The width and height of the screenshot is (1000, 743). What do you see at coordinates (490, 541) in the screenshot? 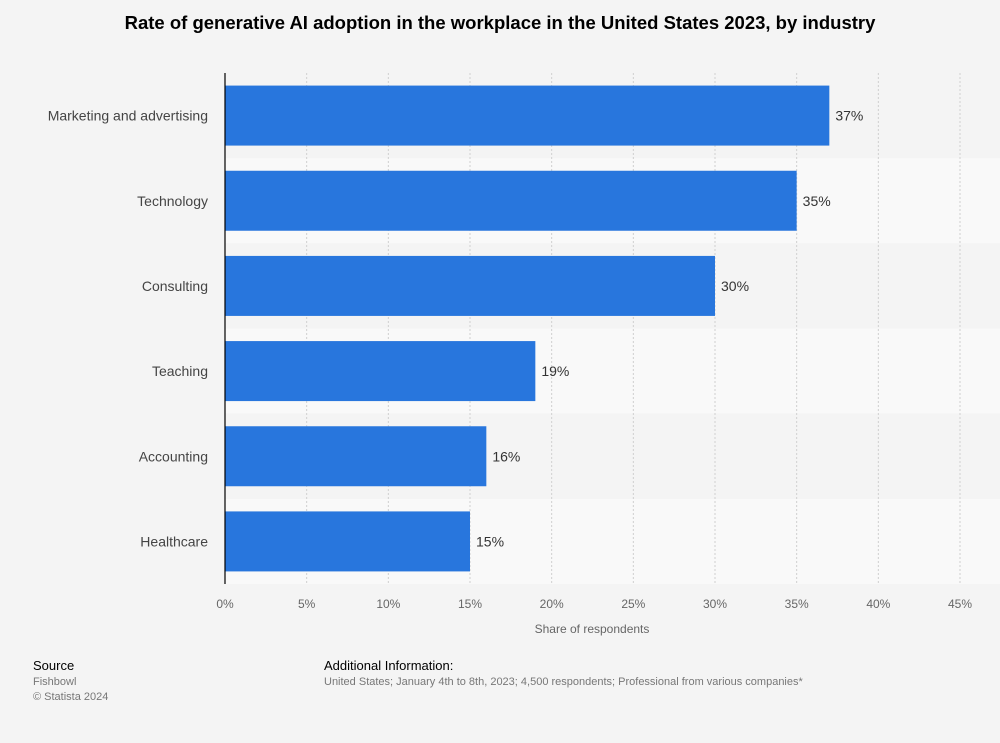
I see `data-label: 15%` at bounding box center [490, 541].